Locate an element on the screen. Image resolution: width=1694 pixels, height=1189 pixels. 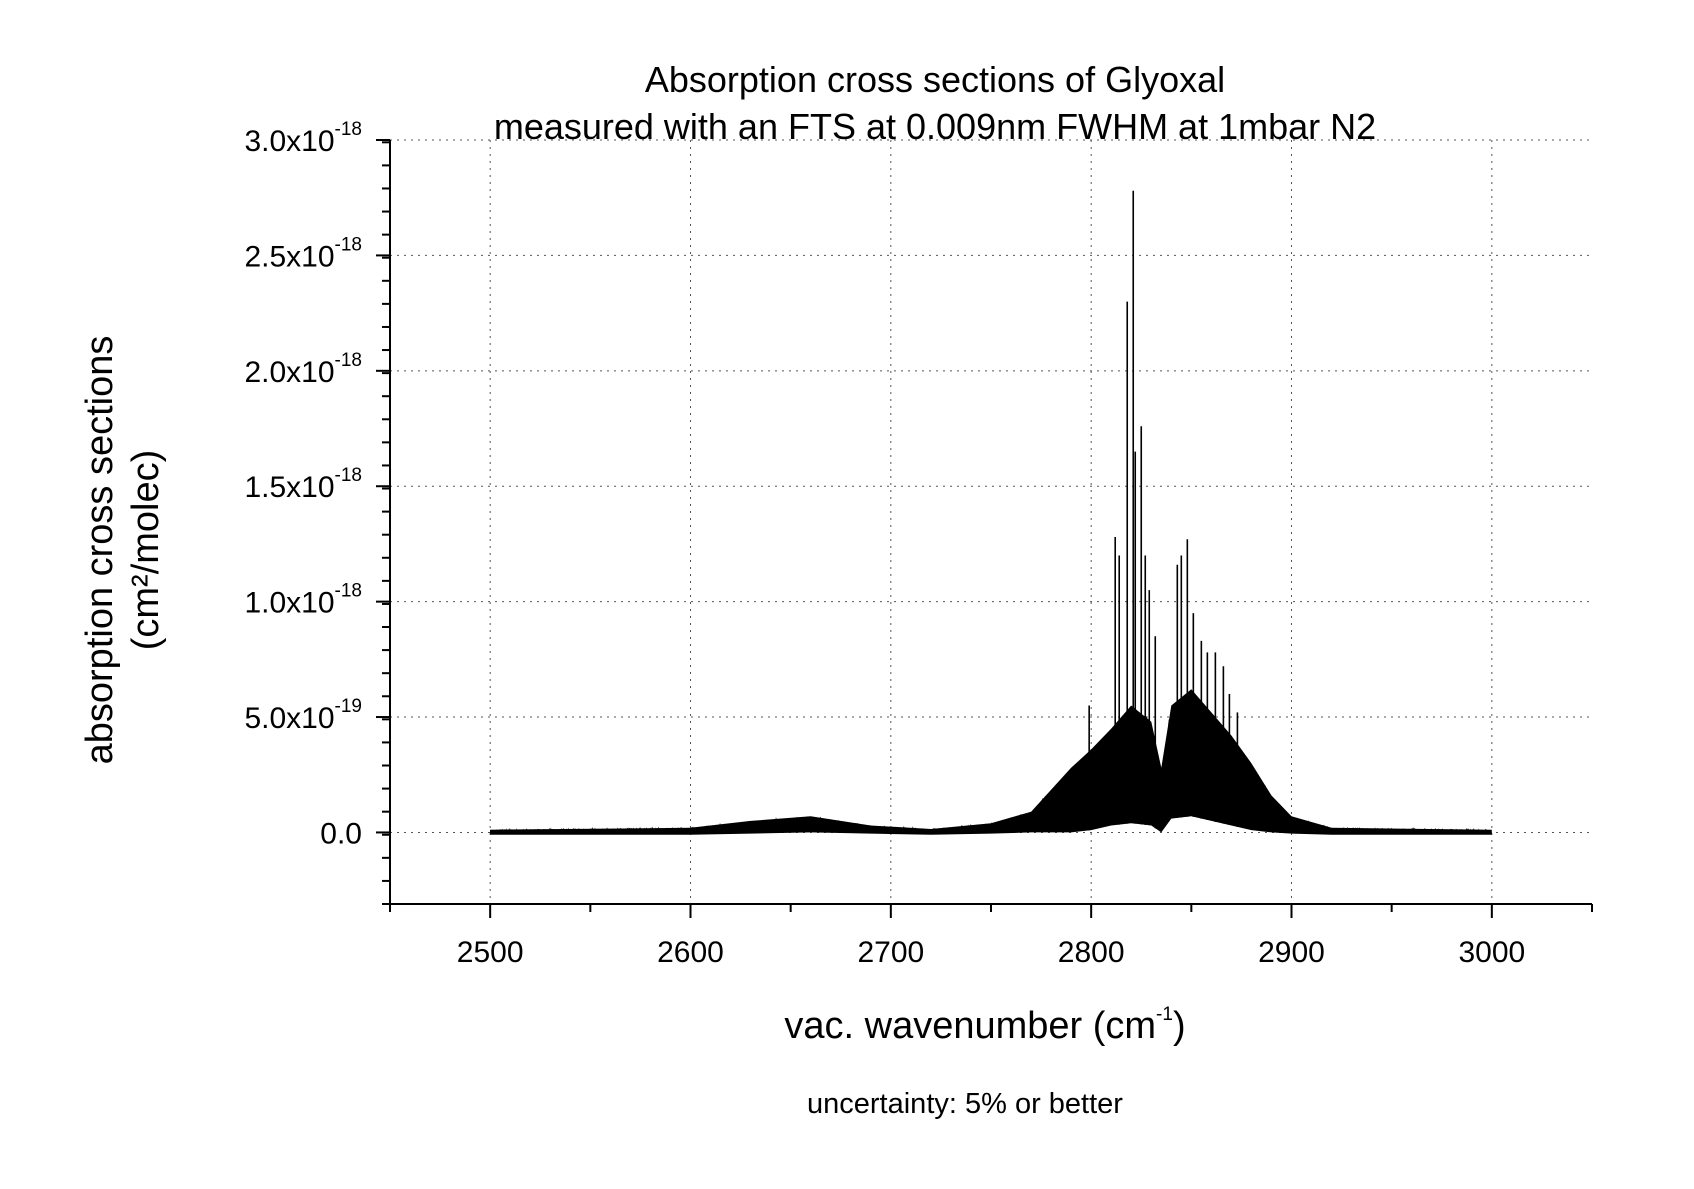
x-tick-label: 2900 is located at coordinates (1291, 952).